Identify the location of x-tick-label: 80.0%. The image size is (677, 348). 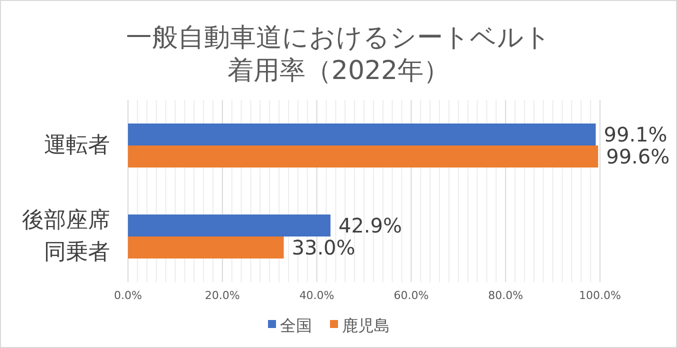
(506, 295).